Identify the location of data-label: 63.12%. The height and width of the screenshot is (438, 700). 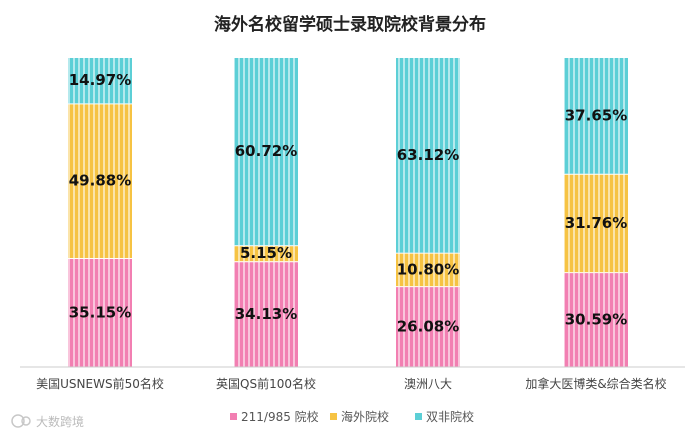
(428, 155).